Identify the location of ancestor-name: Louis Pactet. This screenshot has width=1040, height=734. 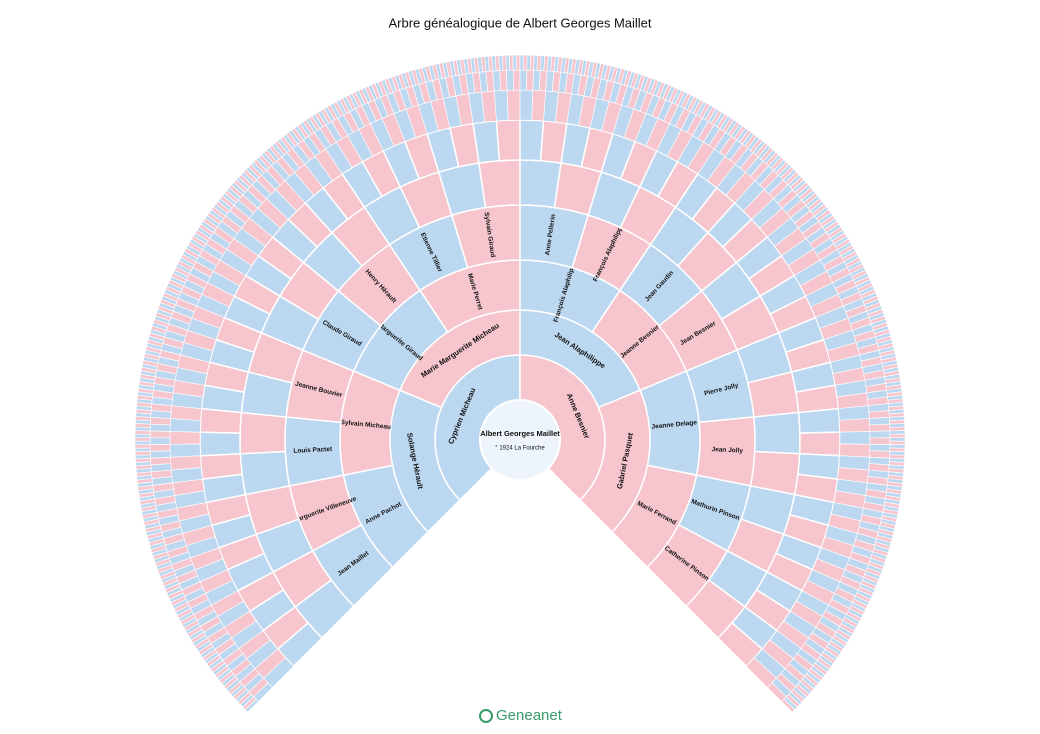
(313, 450).